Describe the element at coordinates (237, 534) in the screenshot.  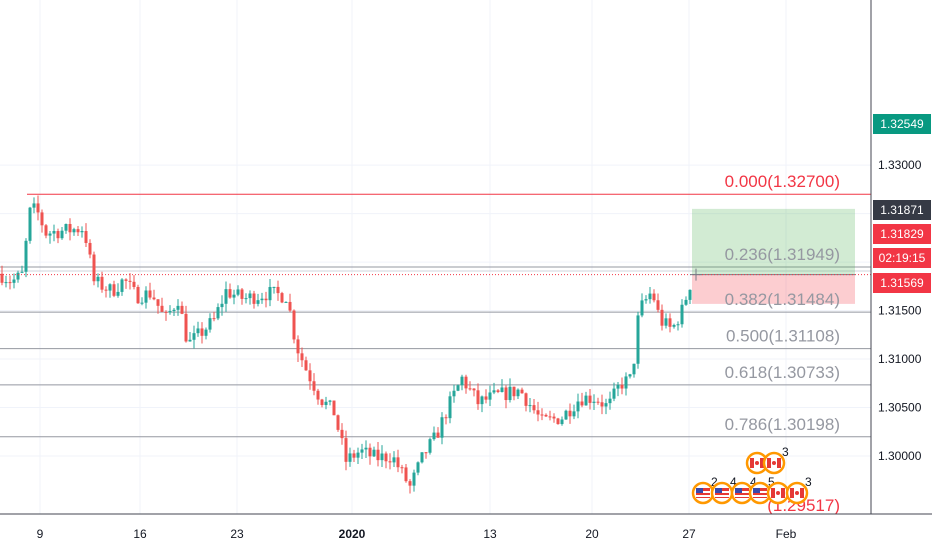
I see `x-tick-label: 23` at that location.